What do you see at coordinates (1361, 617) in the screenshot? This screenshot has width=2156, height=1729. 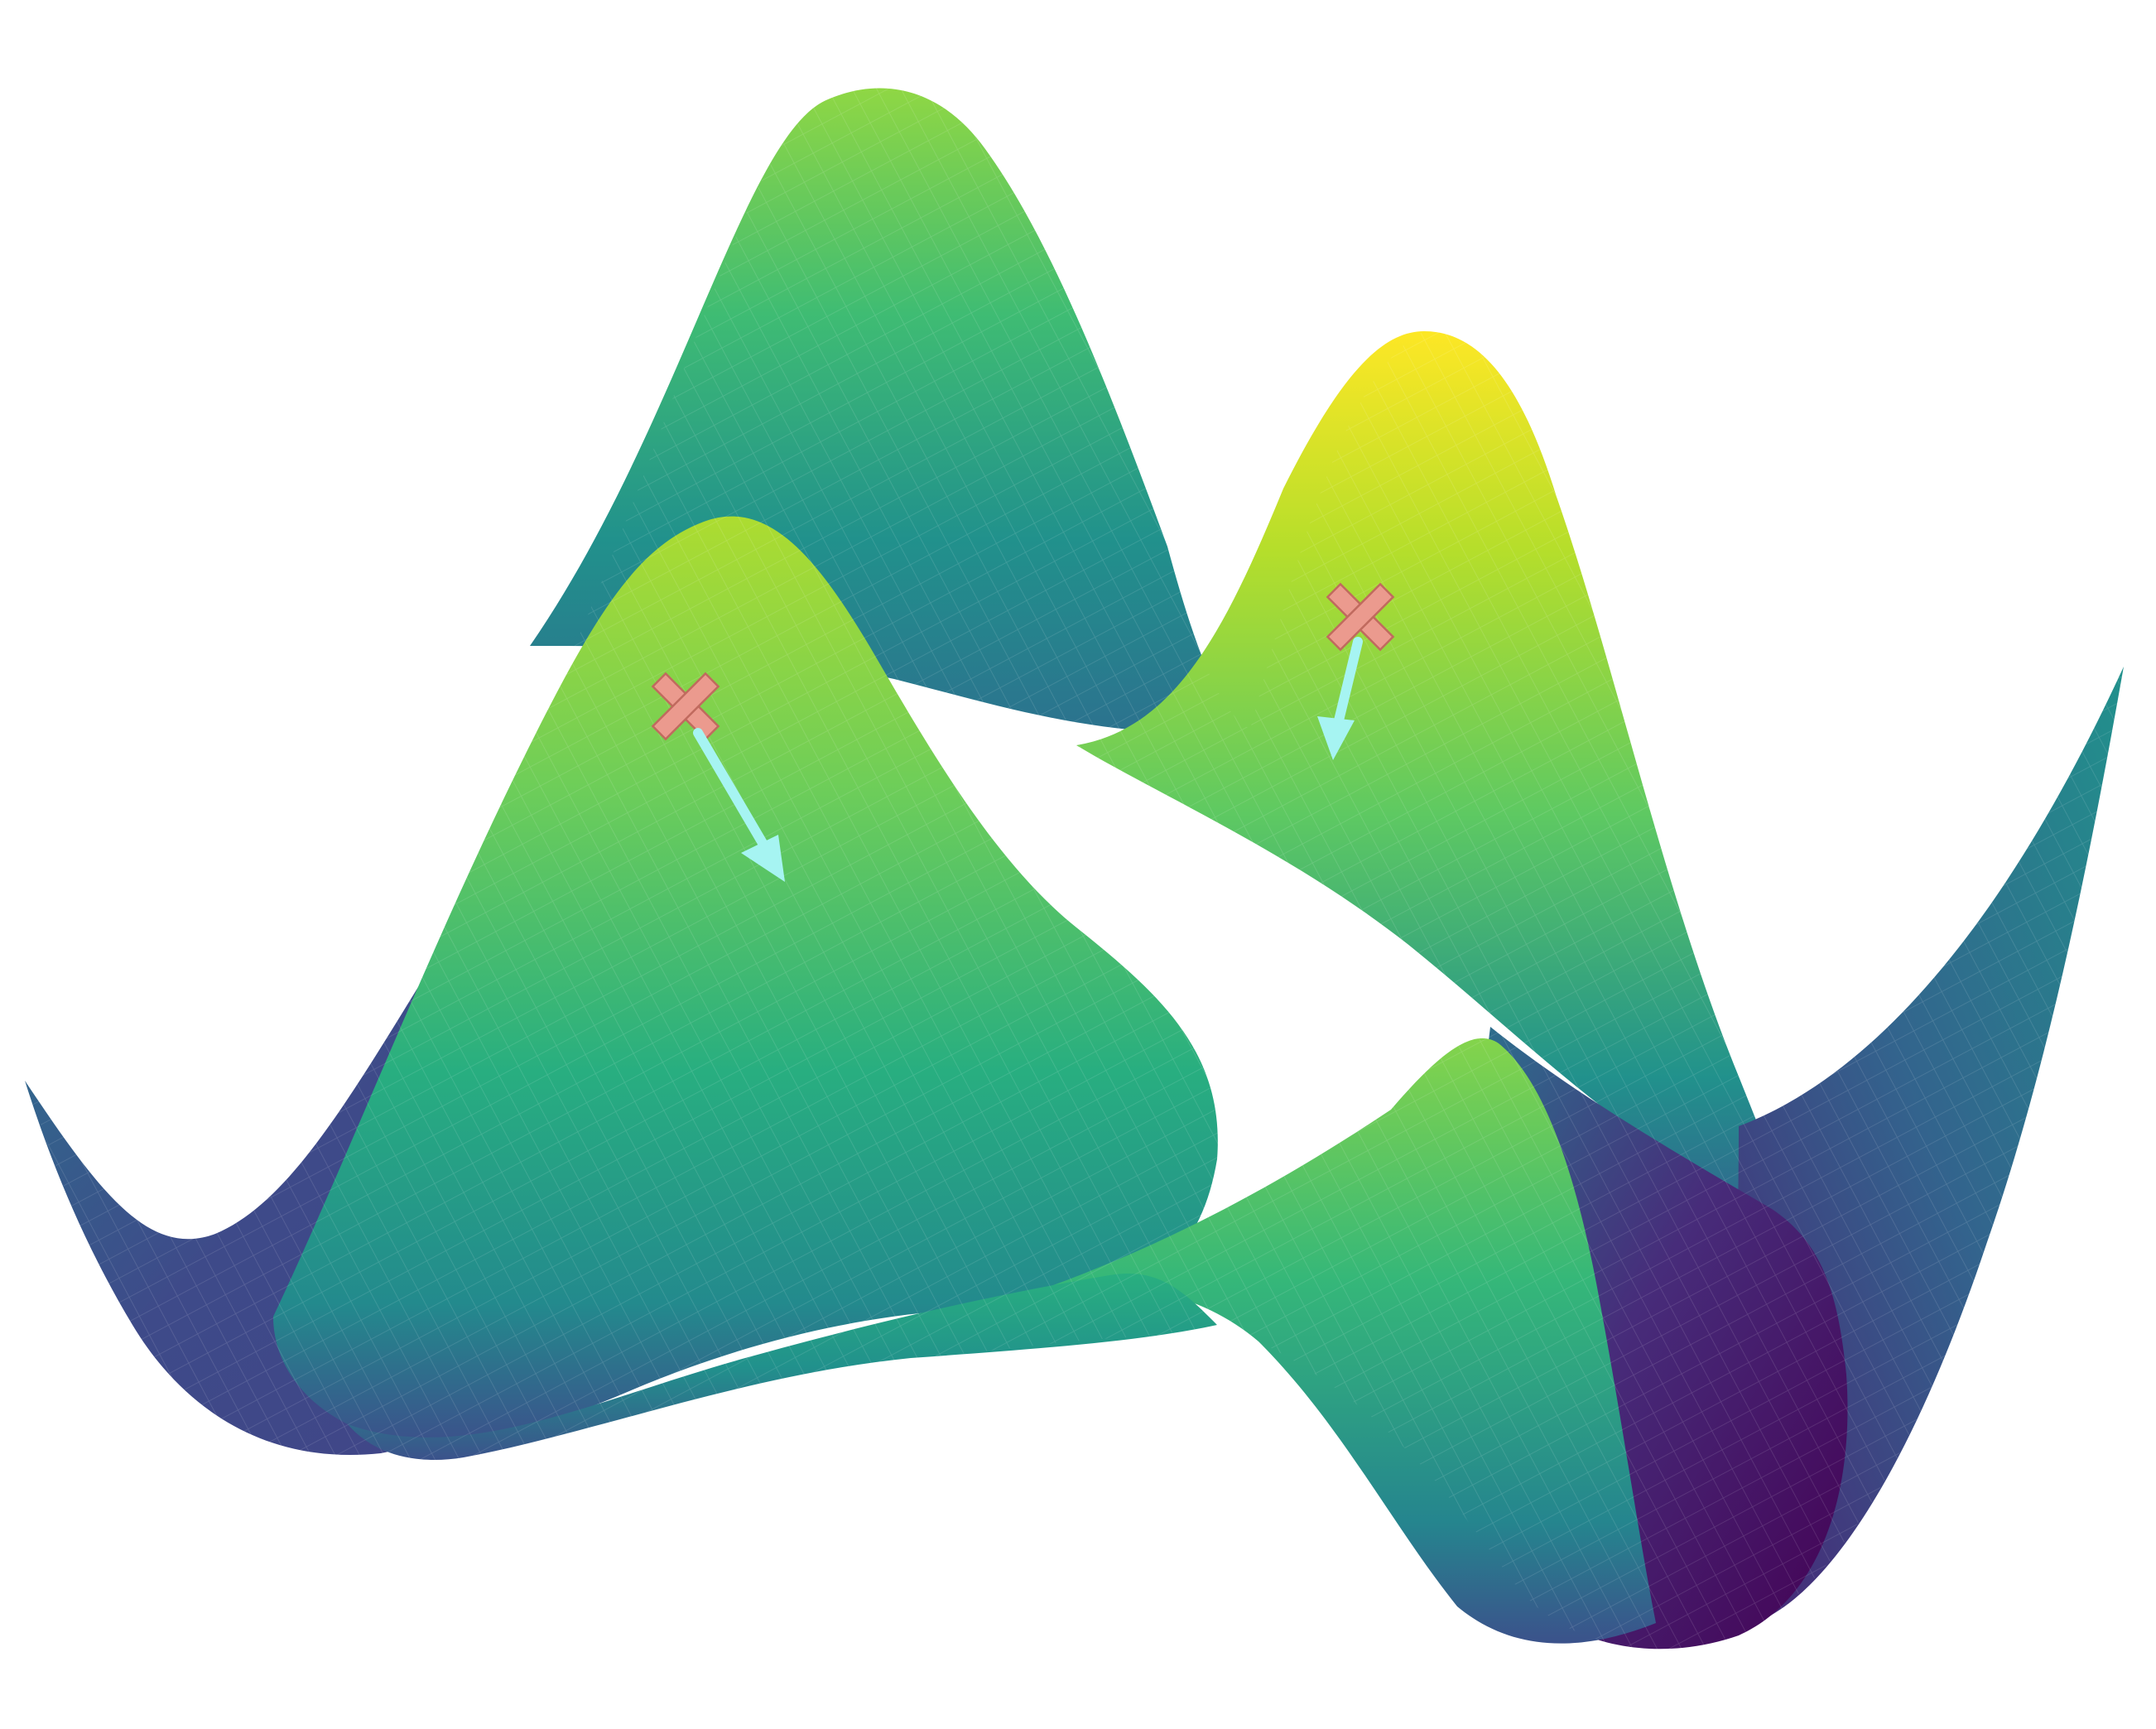 I see `x-marker-right` at bounding box center [1361, 617].